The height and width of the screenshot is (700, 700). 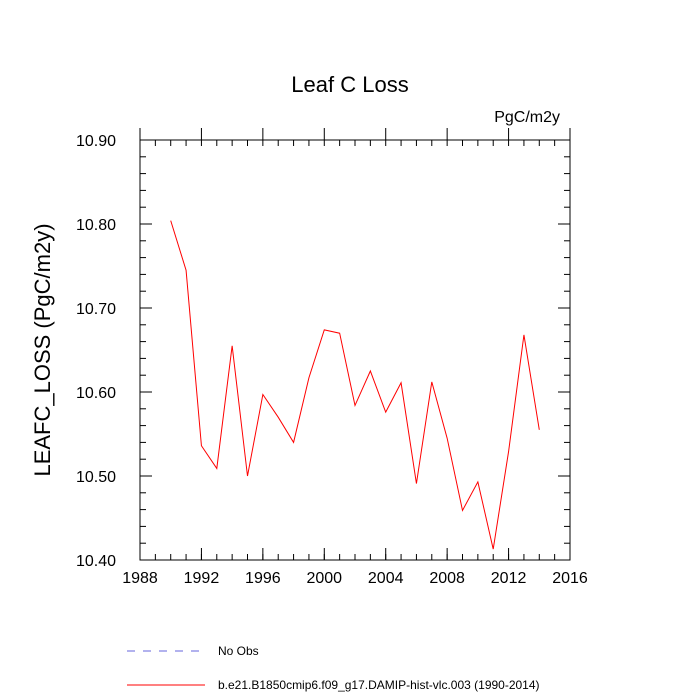 I want to click on x-tick-label: 2016, so click(x=570, y=578).